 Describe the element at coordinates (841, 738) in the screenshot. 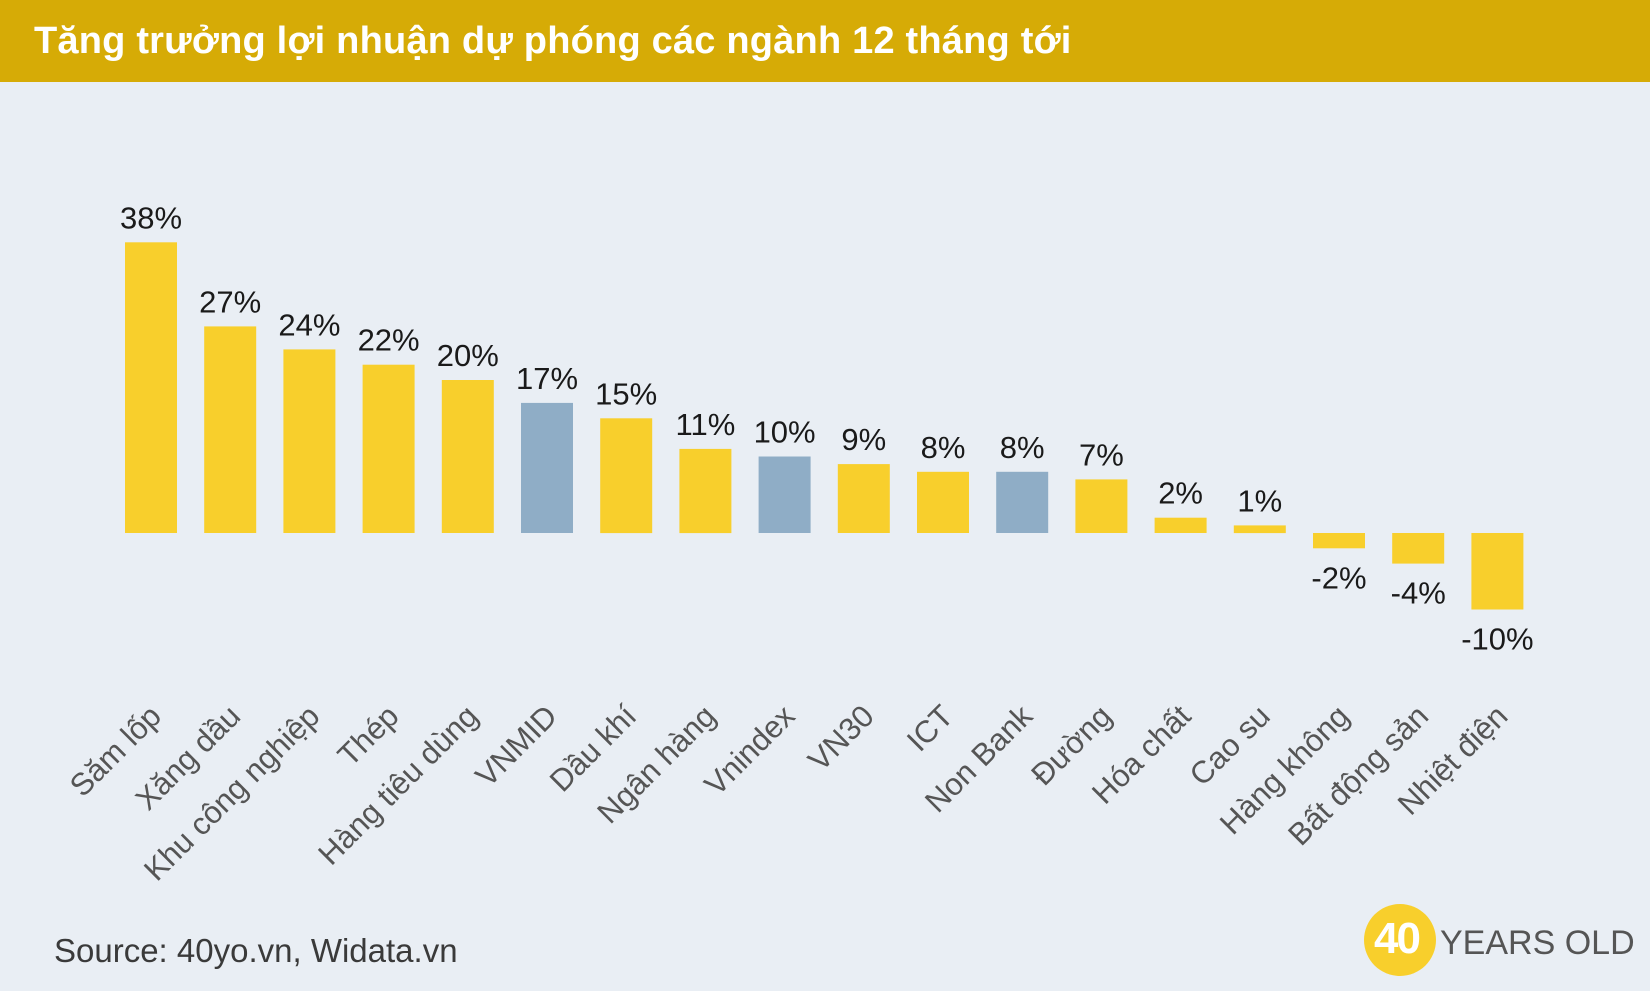

I see `category-label-9: VN30` at that location.